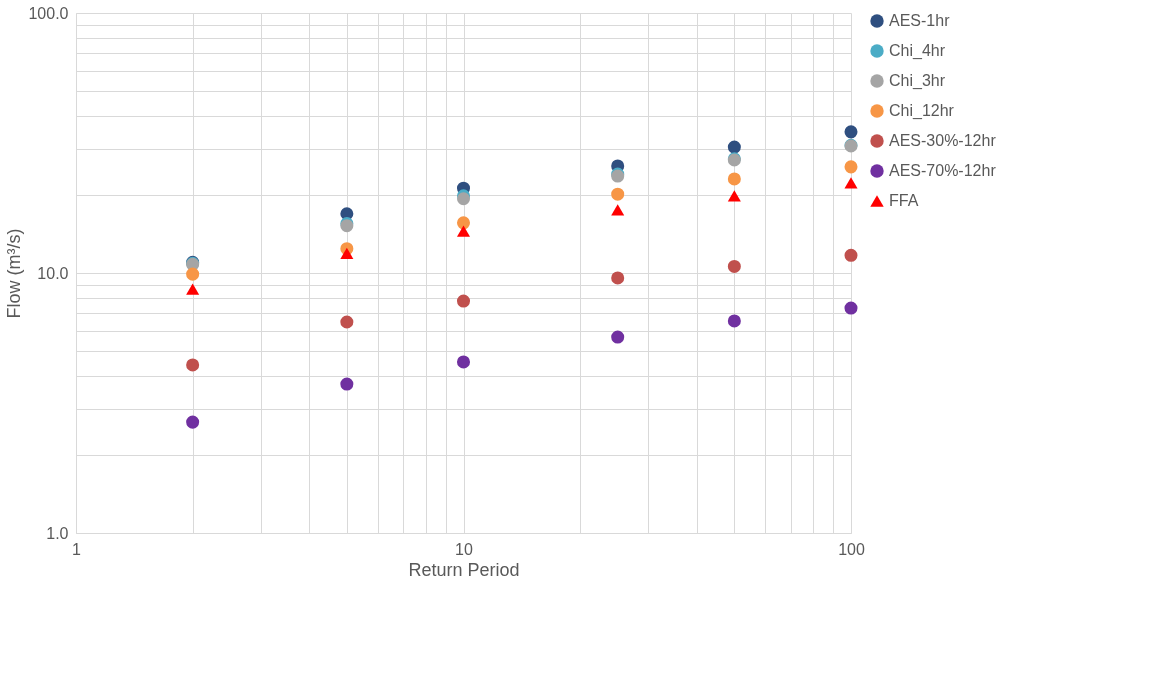 This screenshot has height=675, width=1165. I want to click on legend-label: Chi_4hr, so click(917, 51).